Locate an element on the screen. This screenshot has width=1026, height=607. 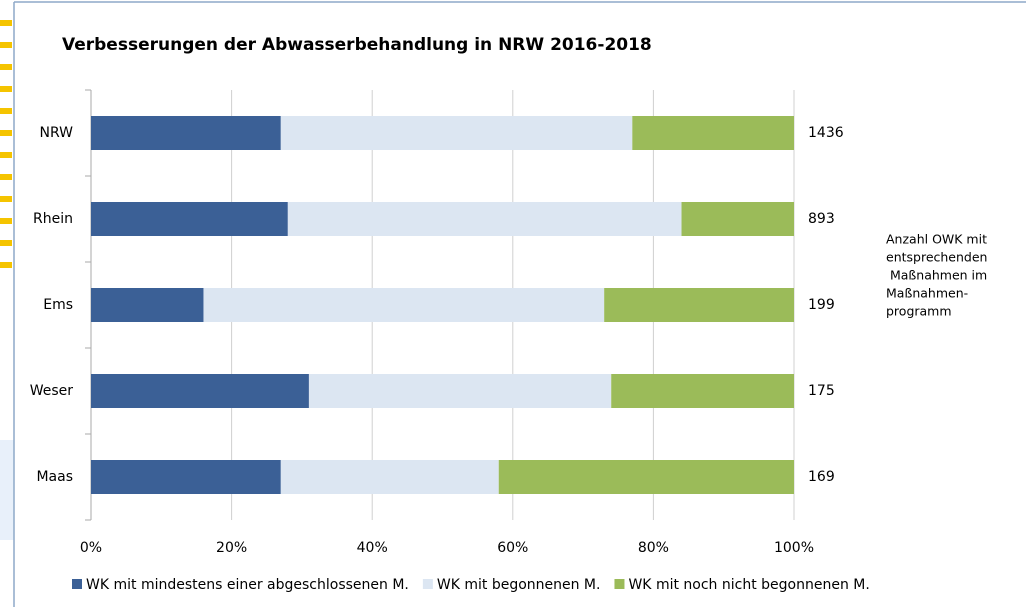
total-label: 1436 is located at coordinates (826, 133).